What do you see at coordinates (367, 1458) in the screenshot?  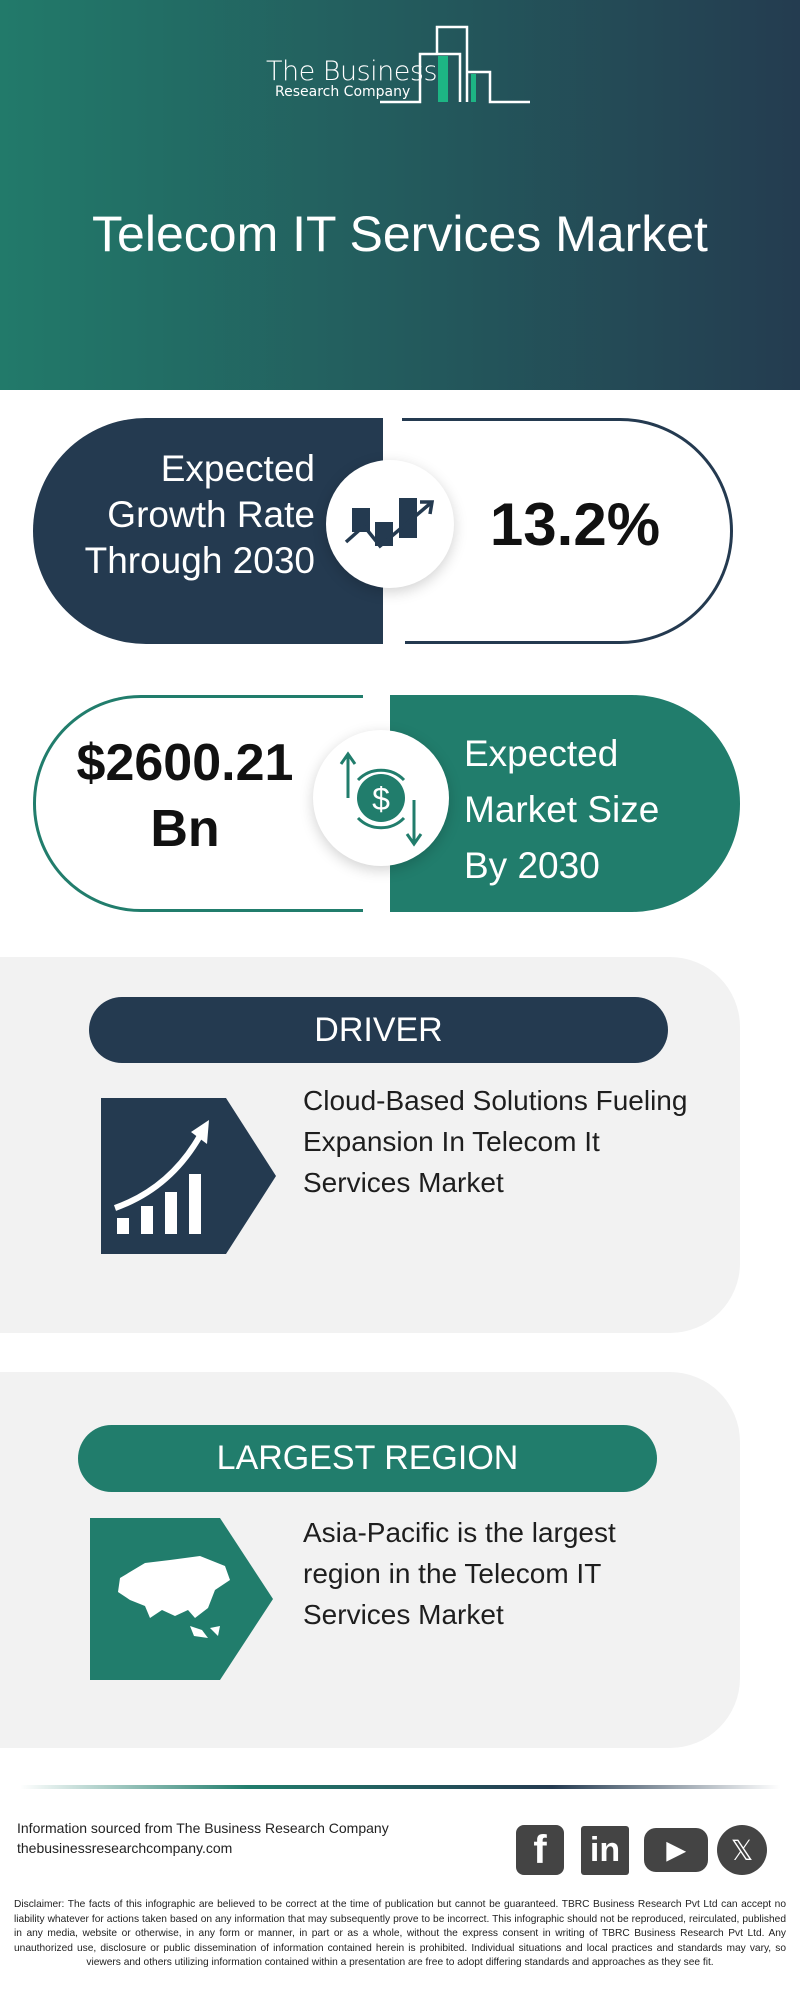 I see `region-heading: LARGEST REGION` at bounding box center [367, 1458].